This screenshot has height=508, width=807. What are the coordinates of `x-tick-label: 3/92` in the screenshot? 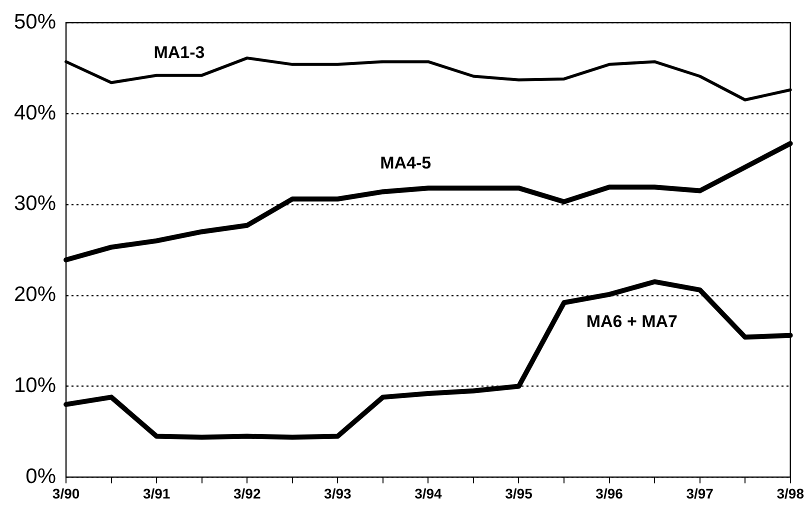 It's located at (247, 493).